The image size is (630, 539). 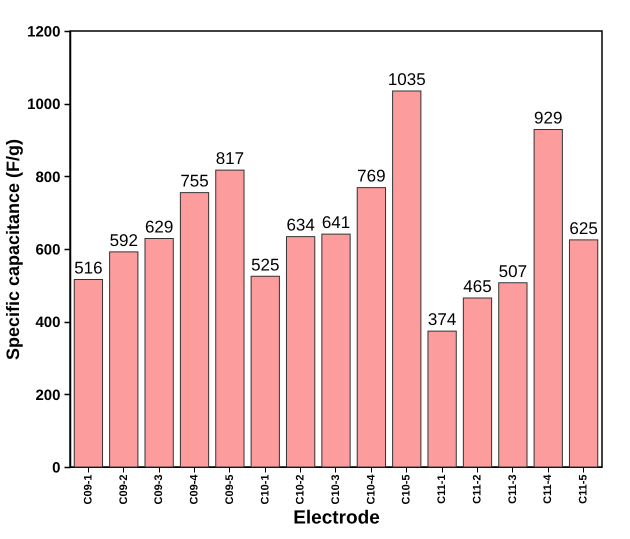 I want to click on x-tick-label: C10-1, so click(x=265, y=489).